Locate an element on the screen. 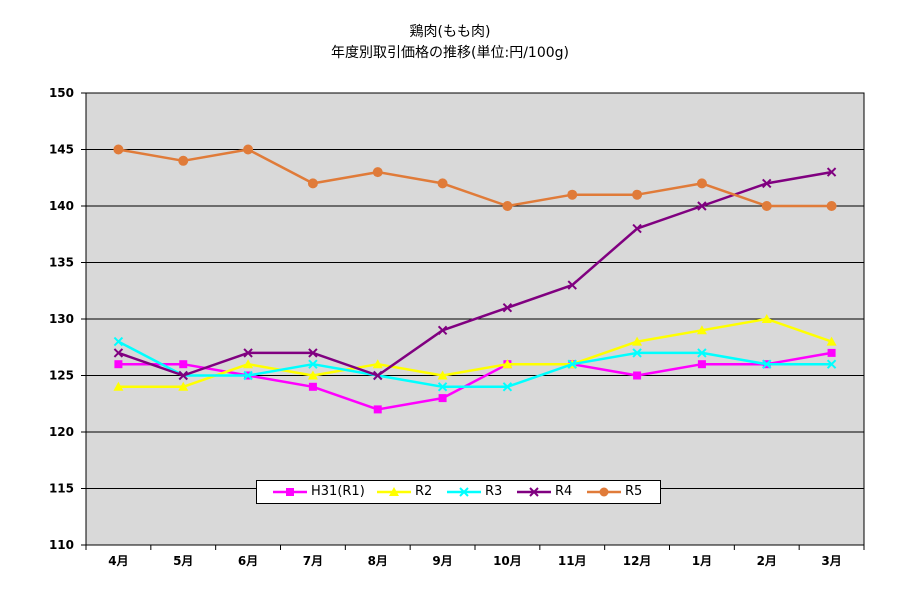  legend-label-h31: H31(R1) is located at coordinates (338, 491).